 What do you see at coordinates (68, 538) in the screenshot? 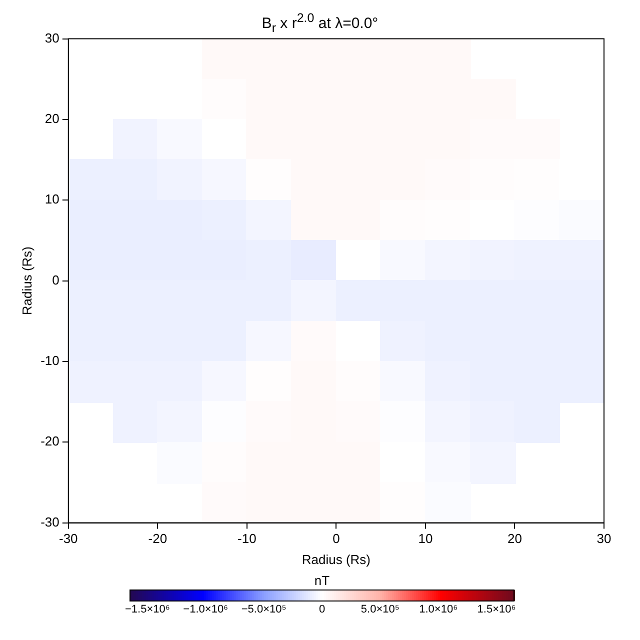
I see `x-tick-label: -30` at bounding box center [68, 538].